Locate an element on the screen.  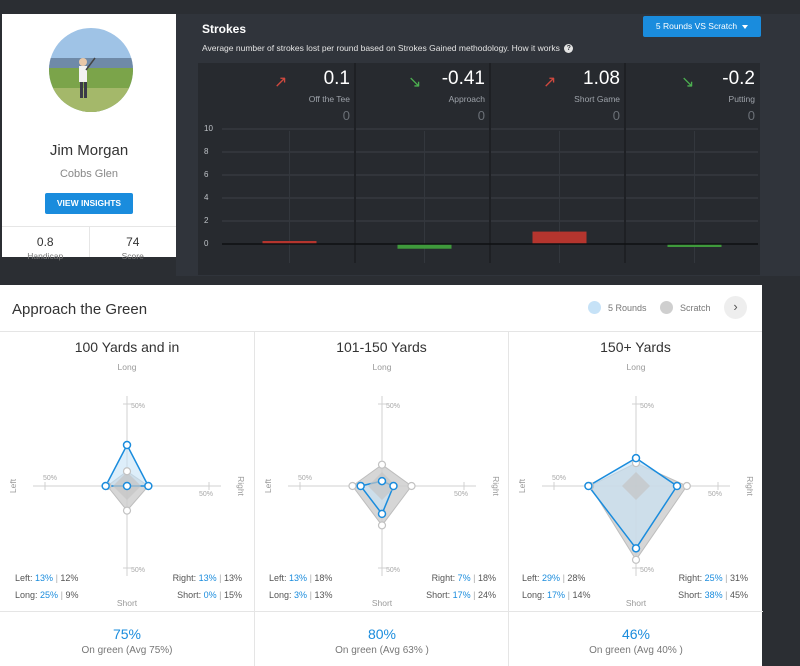
long-stat: Long: 3% | 13% is located at coordinates (300, 595).